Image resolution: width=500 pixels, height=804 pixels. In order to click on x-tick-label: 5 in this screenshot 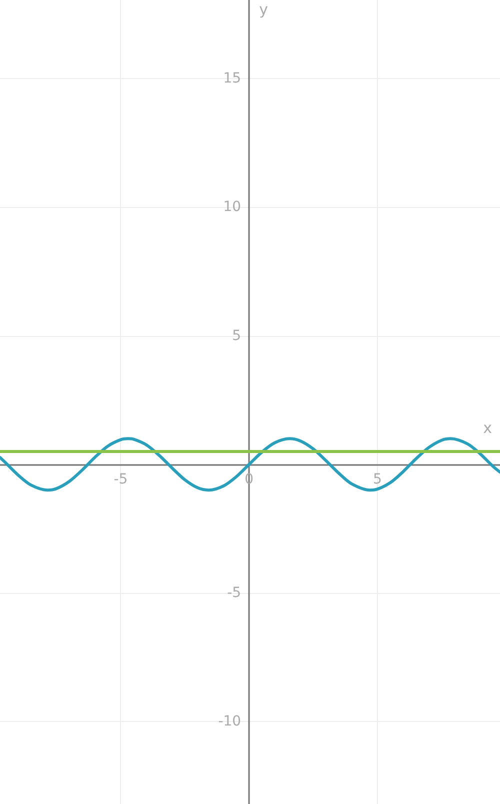, I will do `click(377, 479)`.